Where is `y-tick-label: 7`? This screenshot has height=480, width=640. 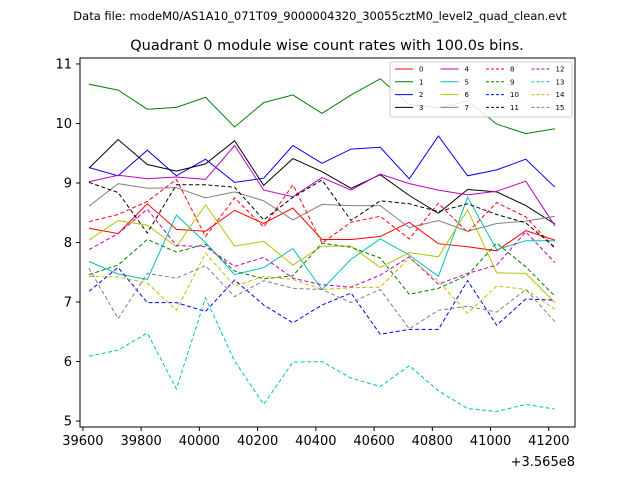 y-tick-label: 7 is located at coordinates (68, 303).